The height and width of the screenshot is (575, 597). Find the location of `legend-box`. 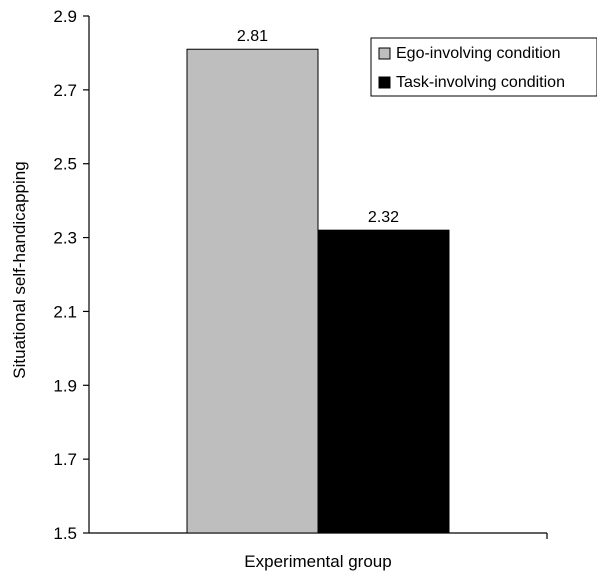

legend-box is located at coordinates (483, 67).